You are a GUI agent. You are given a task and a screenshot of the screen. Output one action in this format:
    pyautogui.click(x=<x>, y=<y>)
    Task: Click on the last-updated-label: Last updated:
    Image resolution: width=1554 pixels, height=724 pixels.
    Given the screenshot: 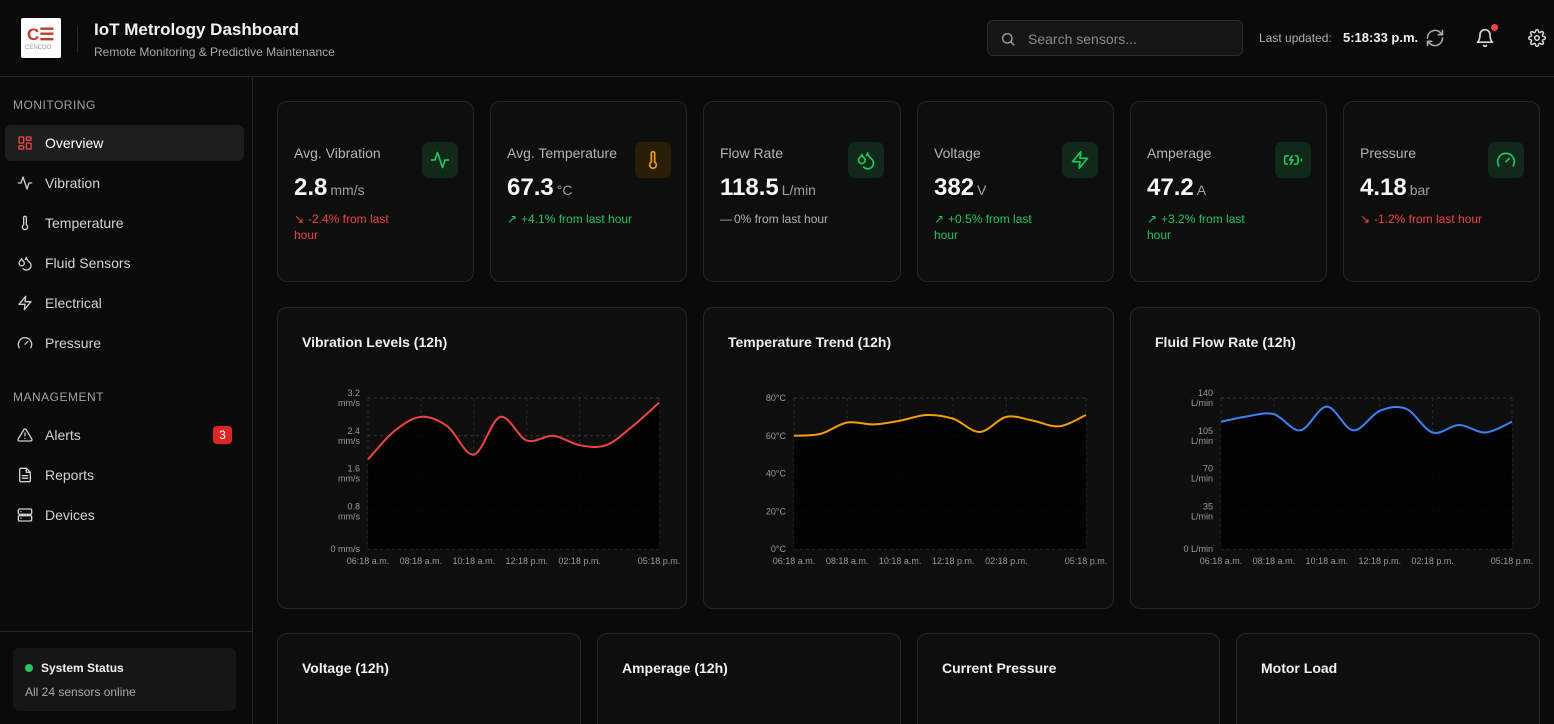 What is the action you would take?
    pyautogui.click(x=1295, y=38)
    